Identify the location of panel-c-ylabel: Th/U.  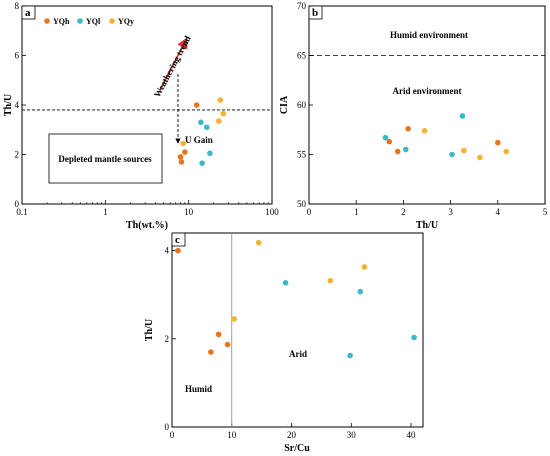
(149, 330).